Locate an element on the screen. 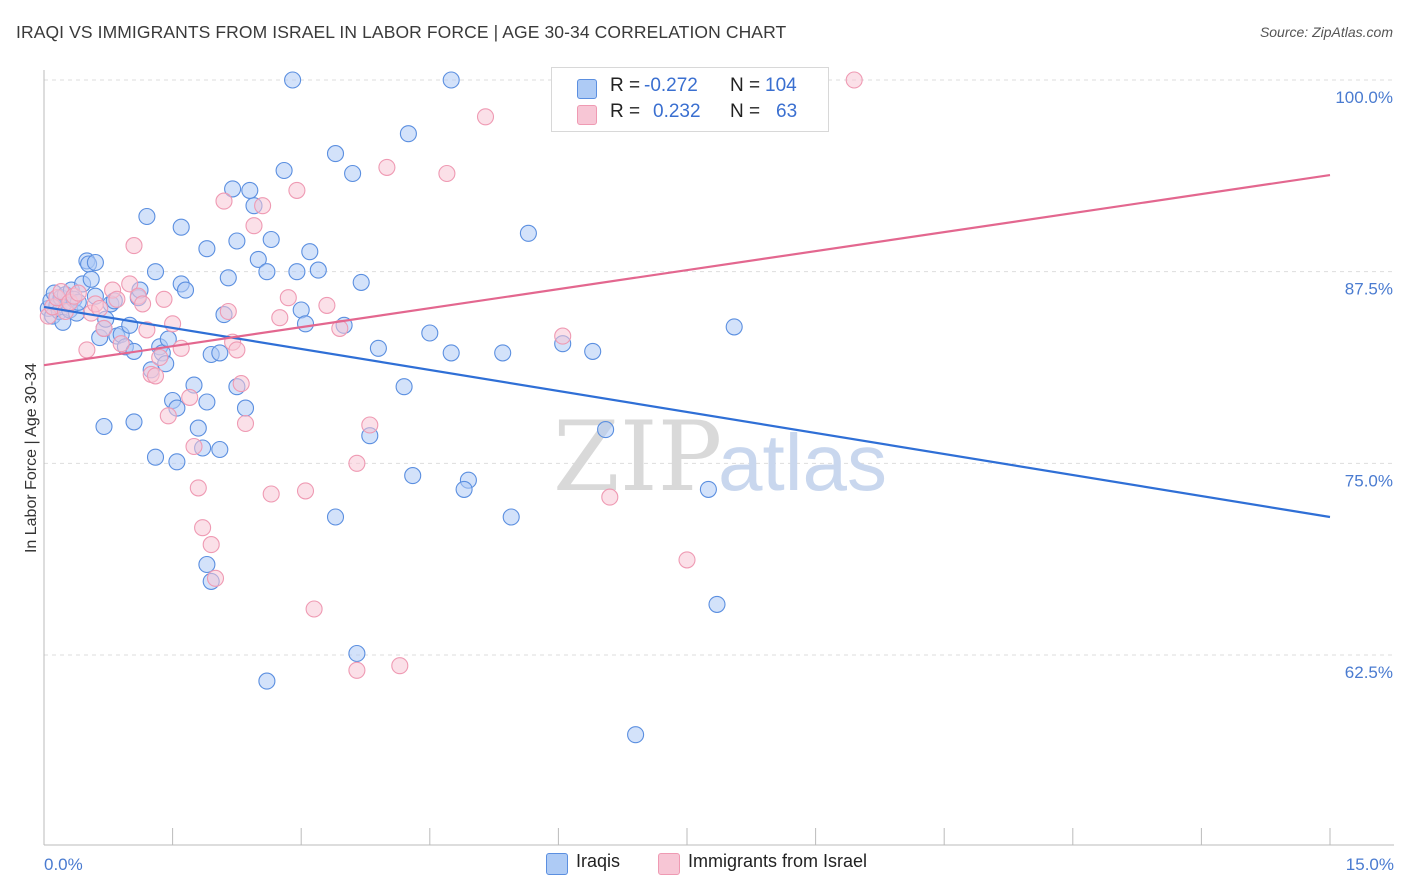  legend-n-label: N = is located at coordinates (745, 85).